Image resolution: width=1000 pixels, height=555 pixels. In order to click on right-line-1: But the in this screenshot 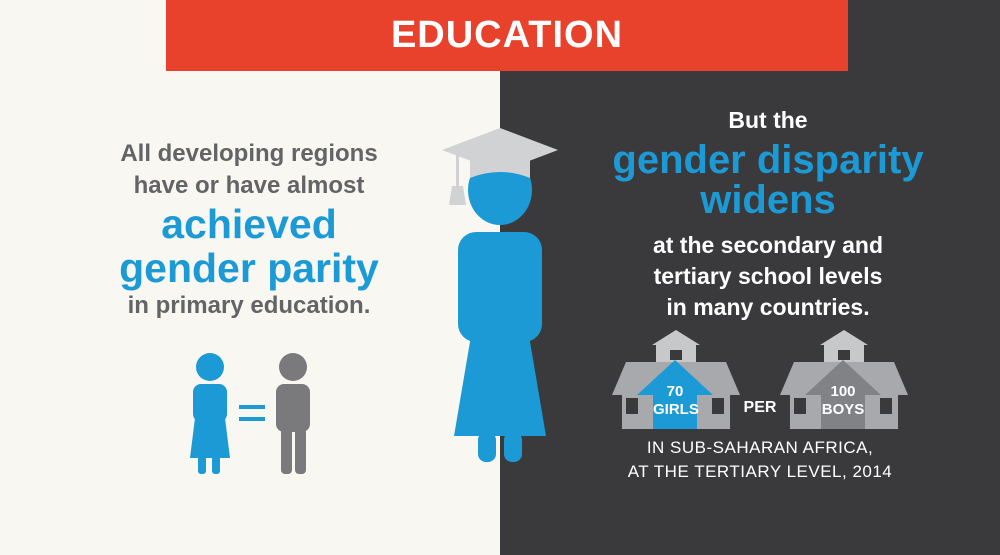, I will do `click(768, 120)`.